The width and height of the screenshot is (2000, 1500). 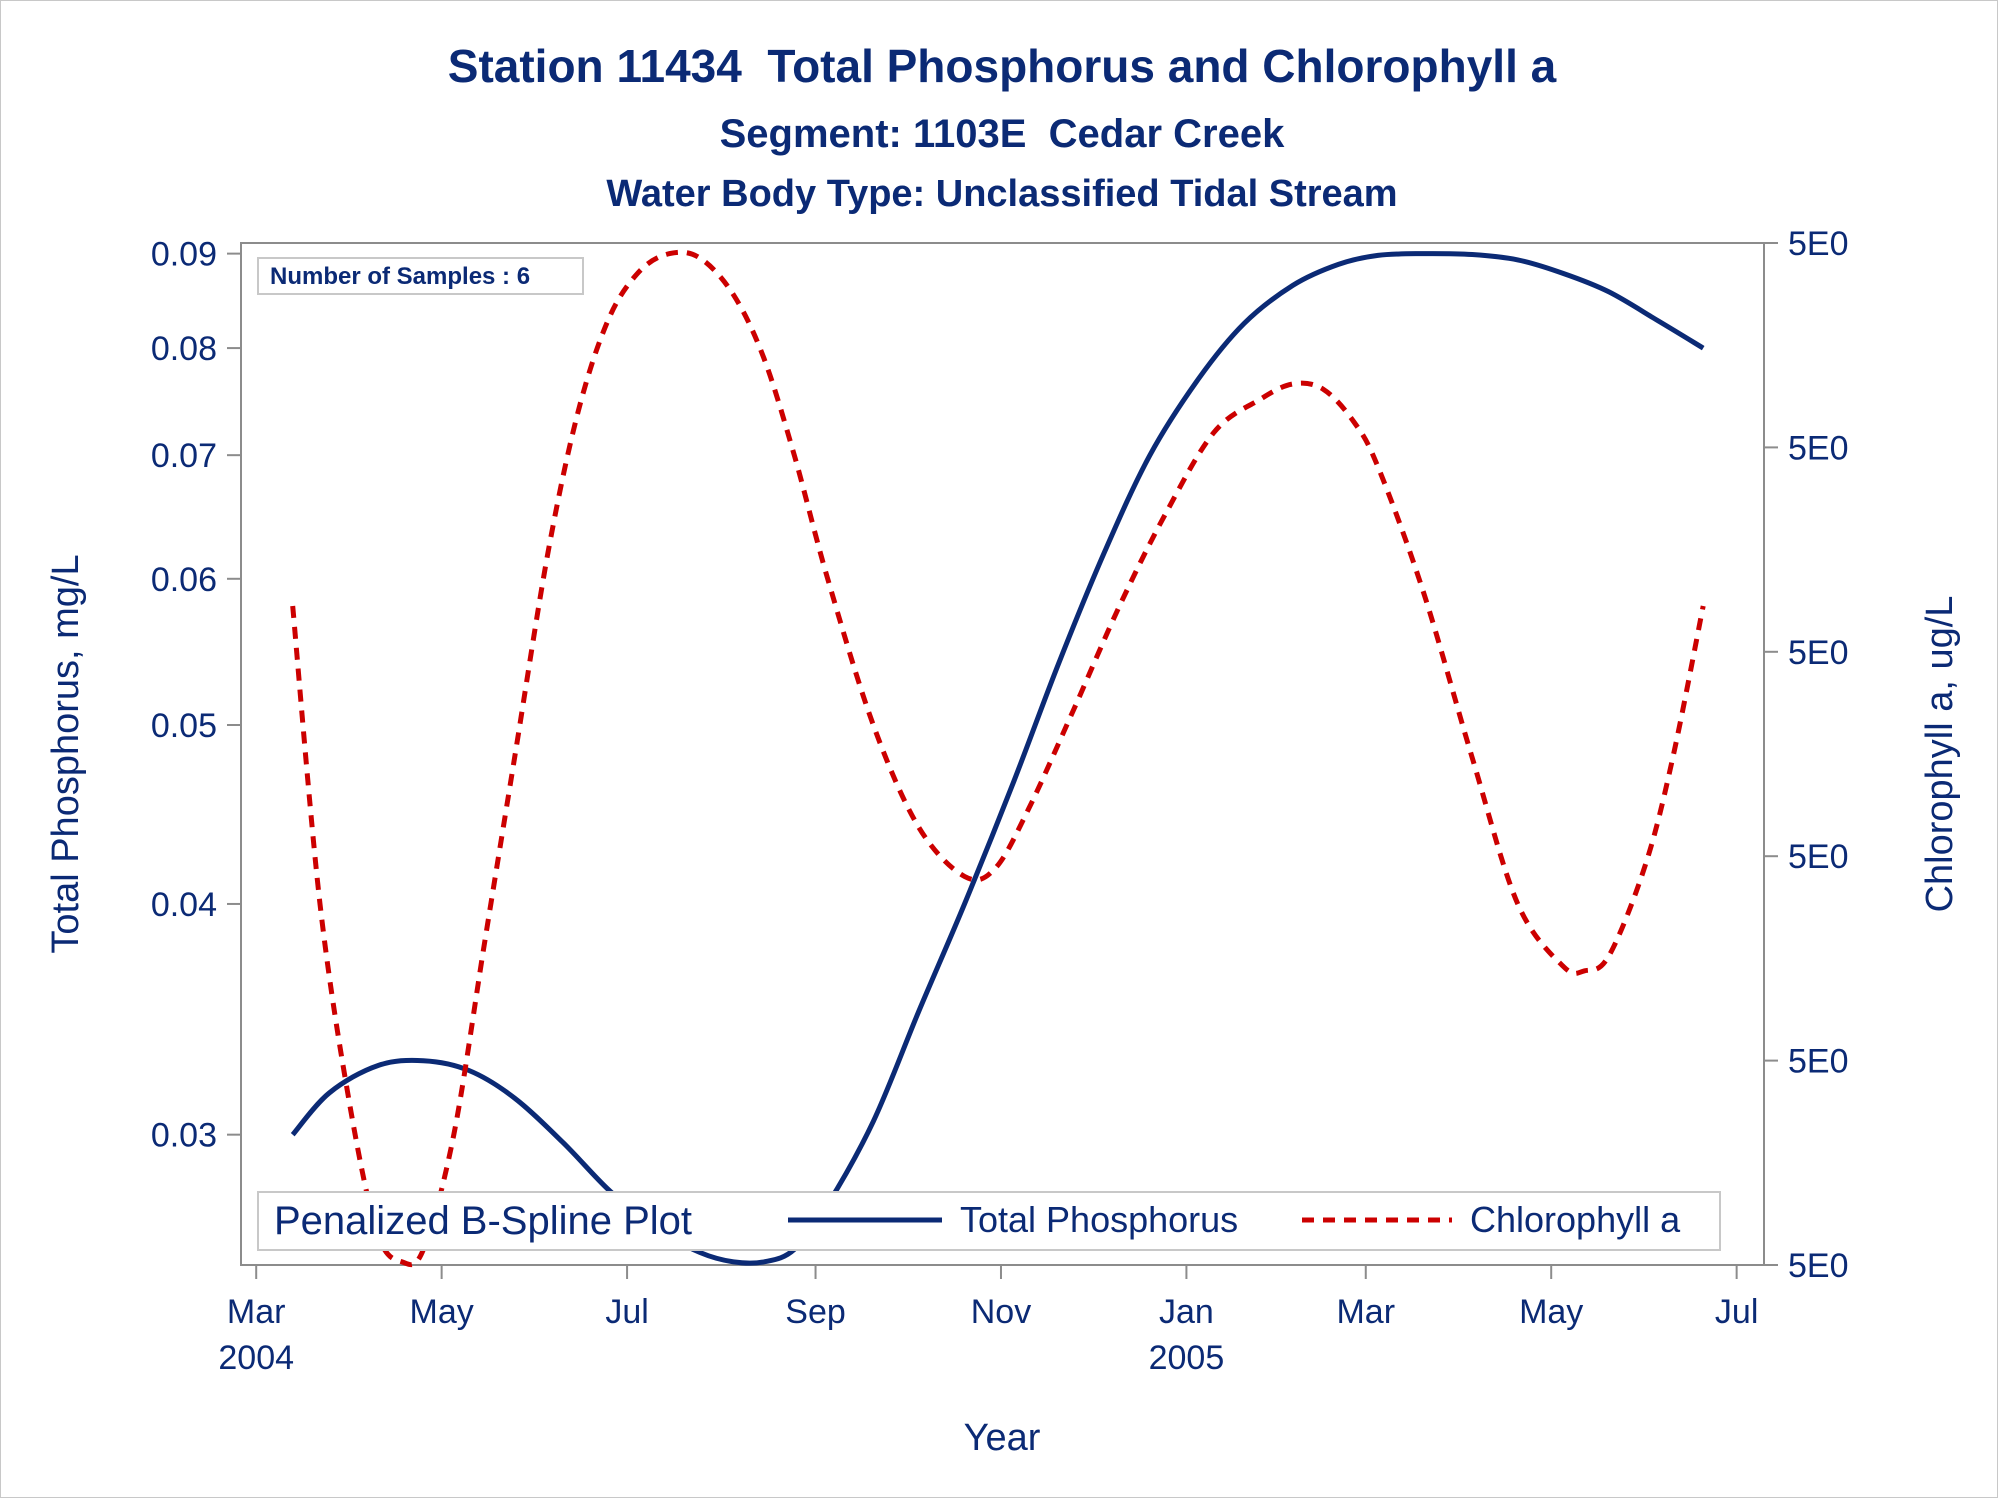 What do you see at coordinates (1818, 857) in the screenshot?
I see `y2-tick-label-2: 5E0` at bounding box center [1818, 857].